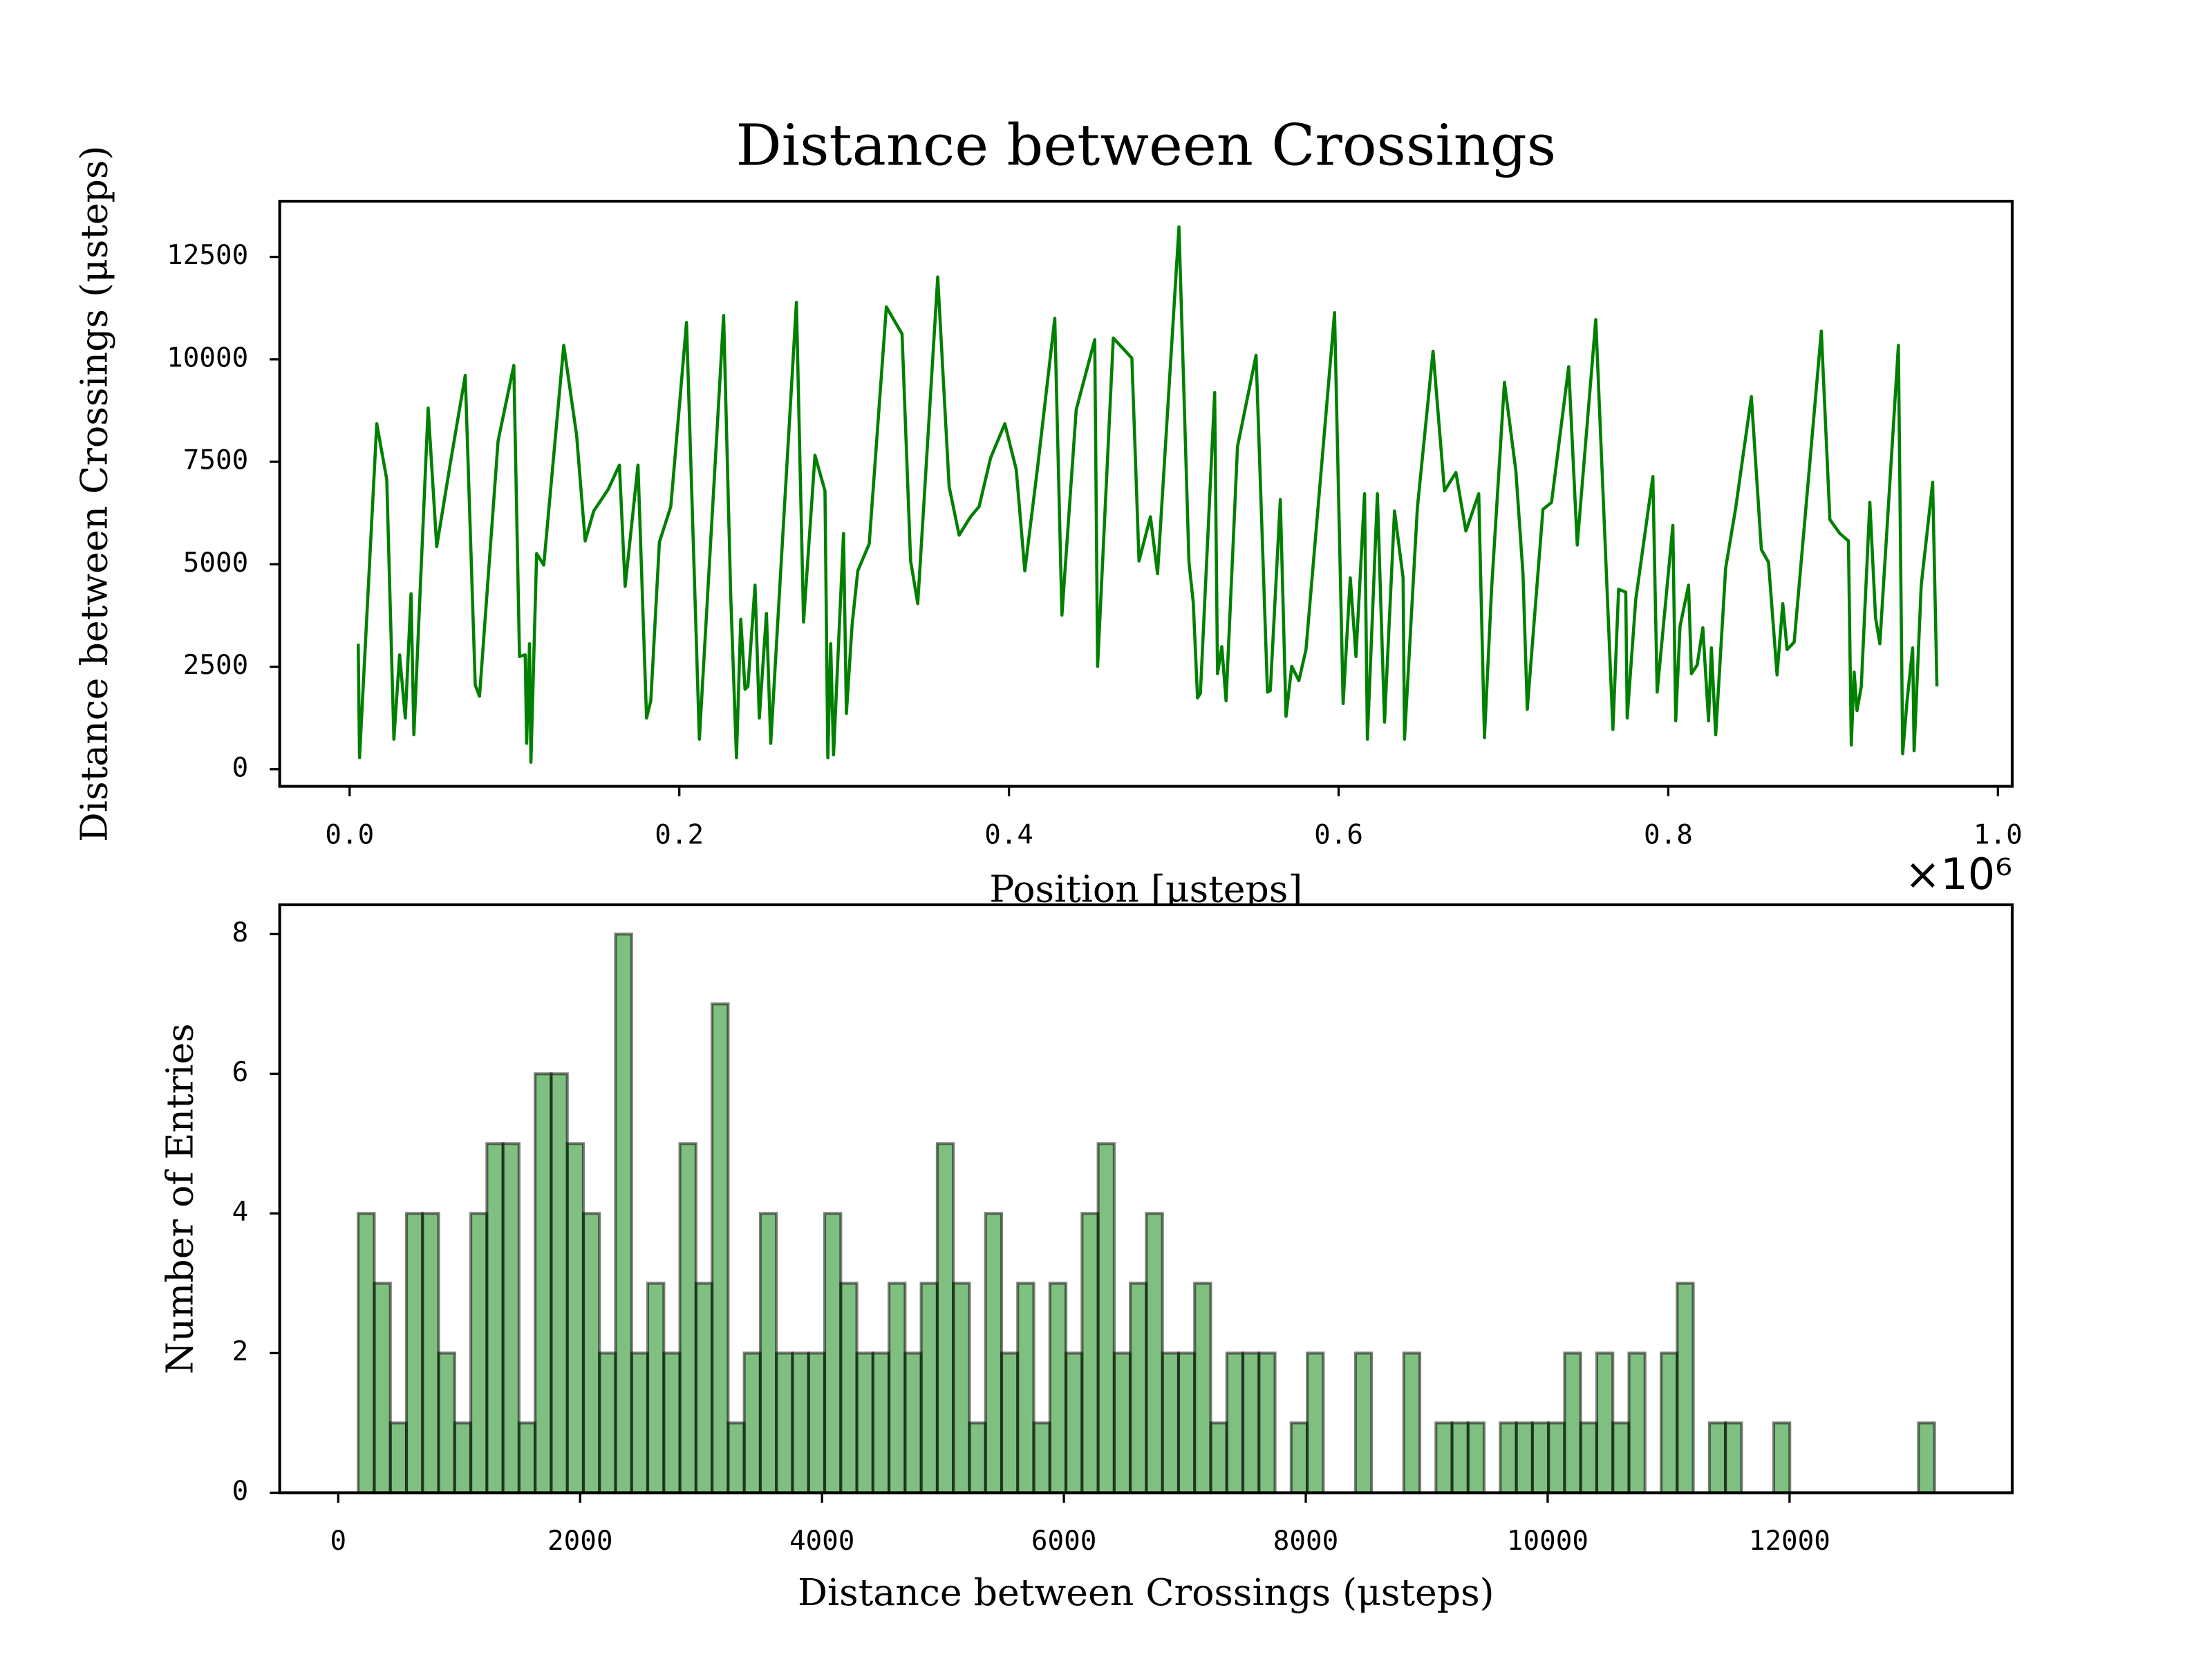 This screenshot has height=1659, width=2212. What do you see at coordinates (215, 460) in the screenshot?
I see `y-tick-label: 7500` at bounding box center [215, 460].